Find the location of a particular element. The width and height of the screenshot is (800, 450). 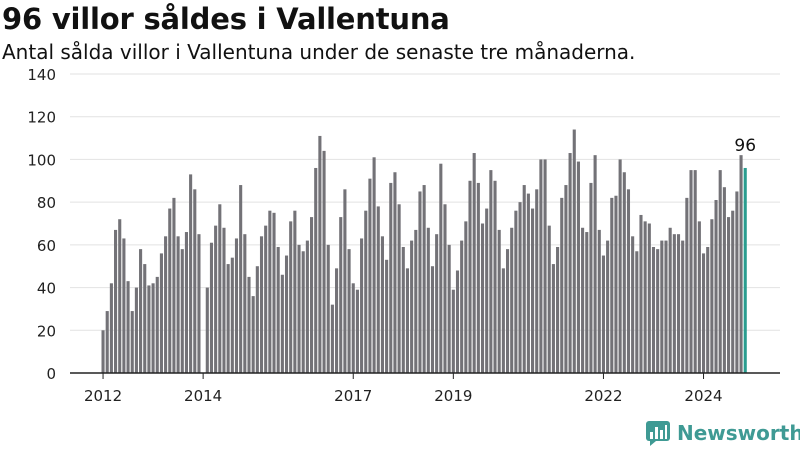

x-tick-label: 2019 is located at coordinates (453, 396).